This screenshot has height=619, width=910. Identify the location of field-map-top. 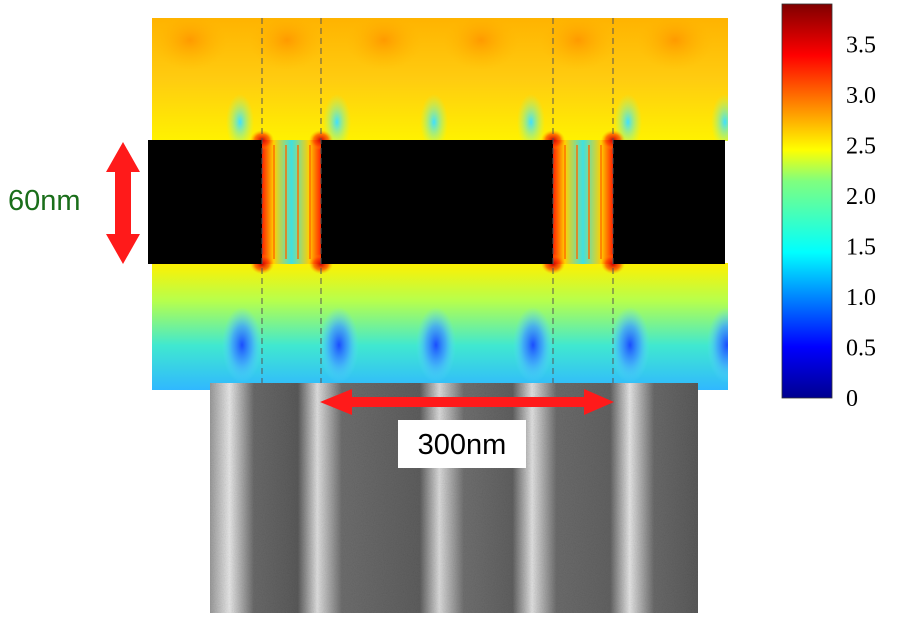
(440, 79).